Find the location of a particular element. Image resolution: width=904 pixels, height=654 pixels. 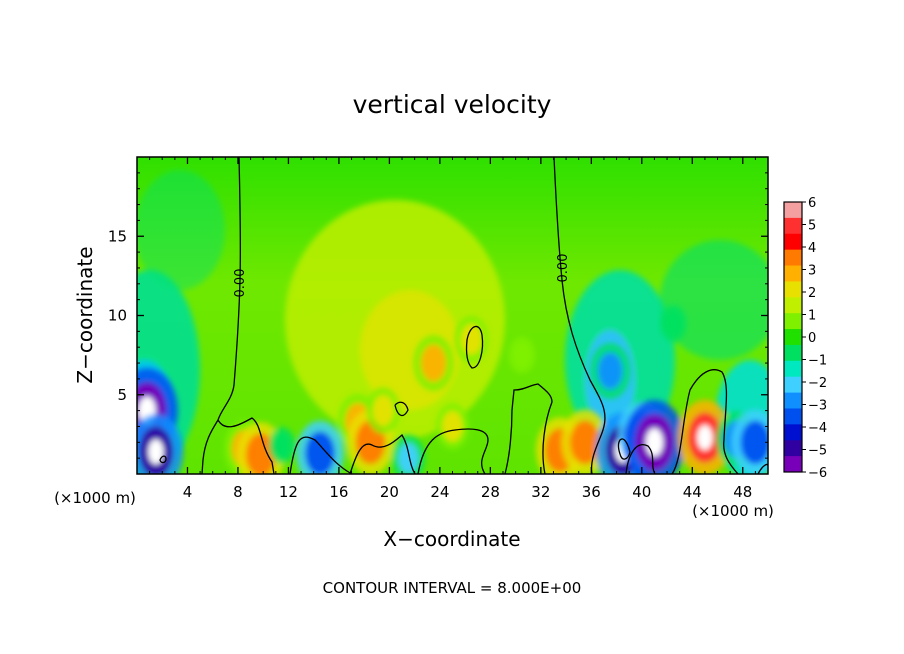

x-tick-label: 36 is located at coordinates (591, 492).